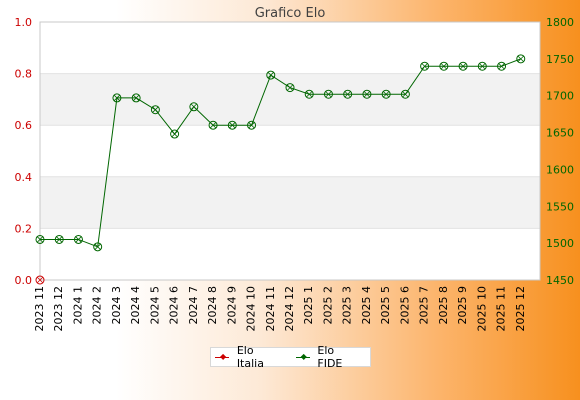 Image resolution: width=580 pixels, height=400 pixels. Describe the element at coordinates (560, 59) in the screenshot. I see `right-axis-tick-label: 1750` at that location.